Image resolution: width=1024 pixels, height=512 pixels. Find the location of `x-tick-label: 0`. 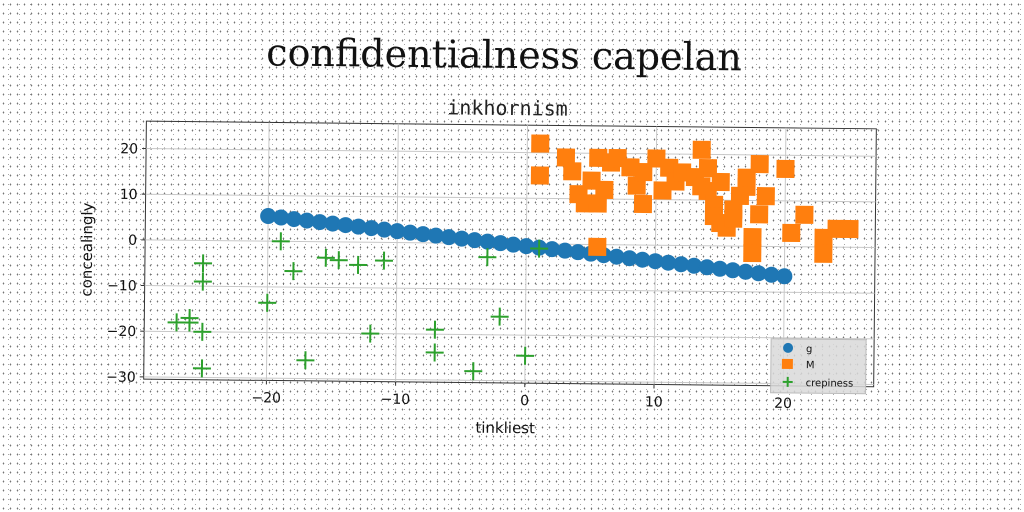

x-tick-label: 0 is located at coordinates (524, 401).